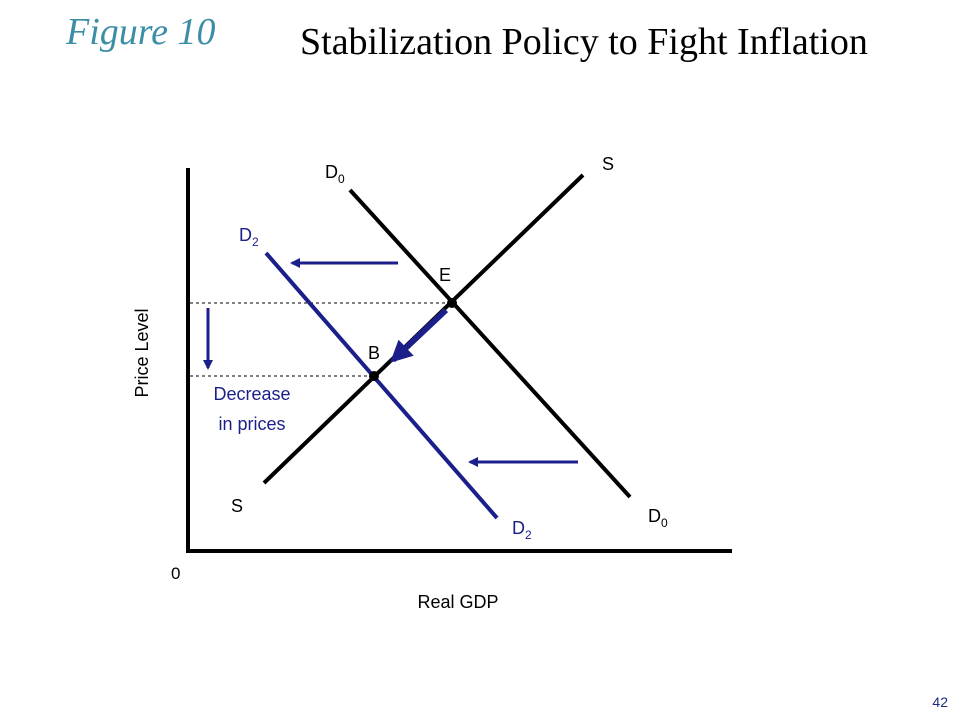  Describe the element at coordinates (251, 394) in the screenshot. I see `decrease-label-line1: Decrease` at that location.